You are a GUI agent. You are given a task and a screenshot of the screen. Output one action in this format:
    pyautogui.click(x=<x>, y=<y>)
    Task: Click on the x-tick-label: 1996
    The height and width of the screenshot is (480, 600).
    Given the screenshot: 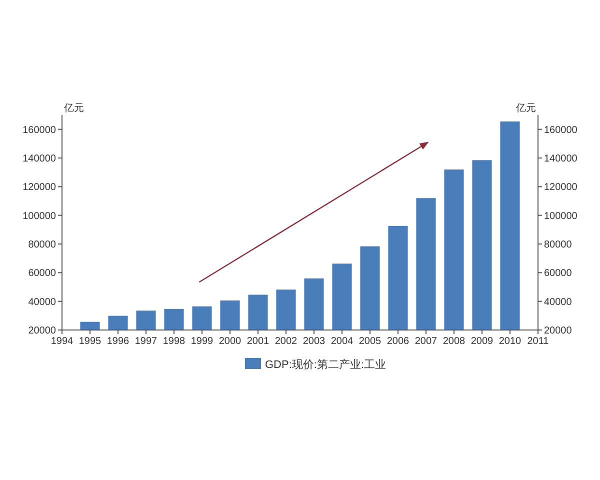 What is the action you would take?
    pyautogui.click(x=118, y=341)
    